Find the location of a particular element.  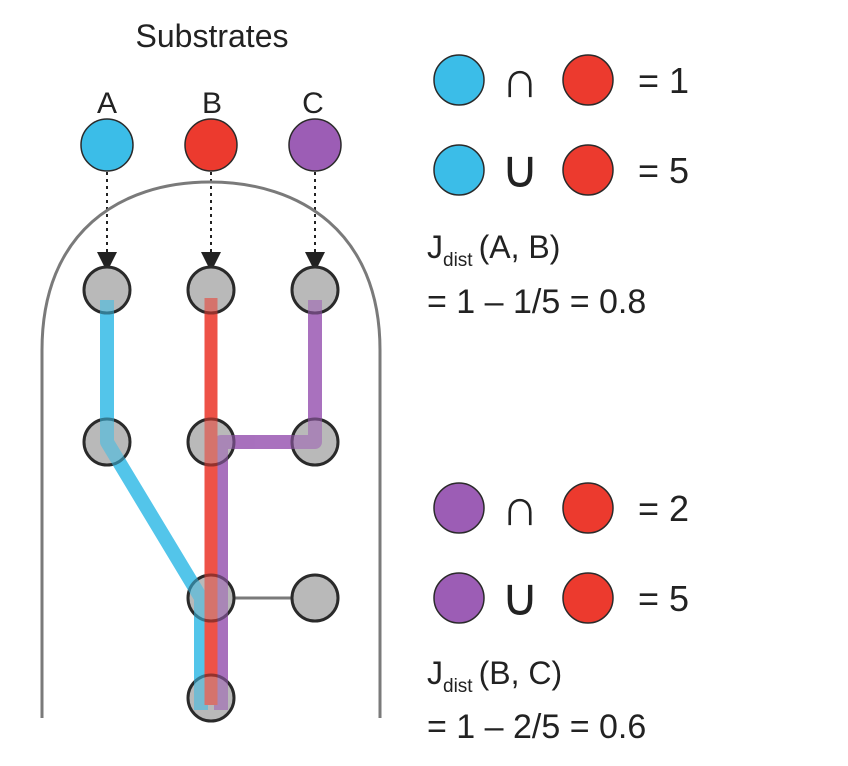

substrate-label-c: C is located at coordinates (313, 103).